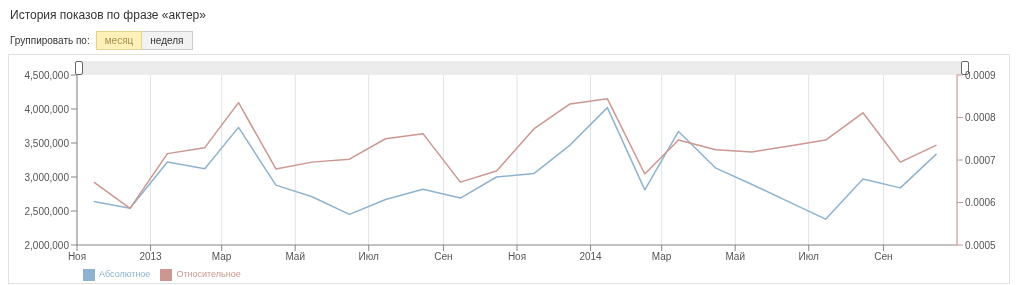 Image resolution: width=1024 pixels, height=285 pixels. What do you see at coordinates (167, 40) in the screenshot?
I see `toggle-button: неделя` at bounding box center [167, 40].